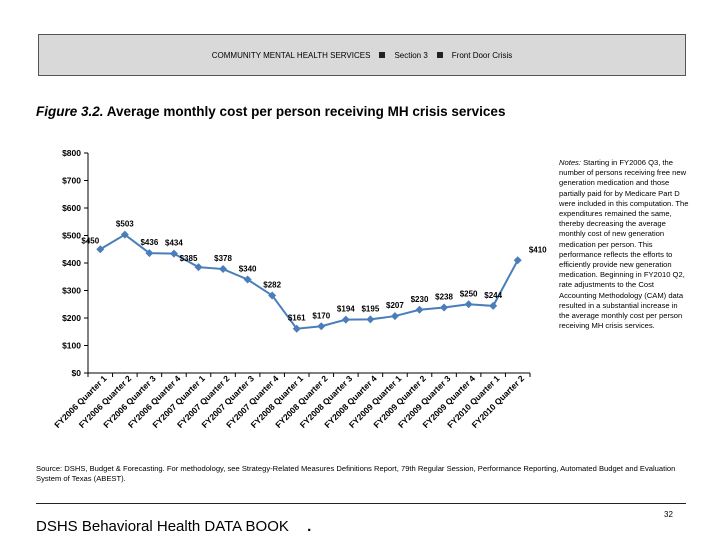 The image size is (720, 540). Describe the element at coordinates (174, 243) in the screenshot. I see `data-label: $434` at that location.